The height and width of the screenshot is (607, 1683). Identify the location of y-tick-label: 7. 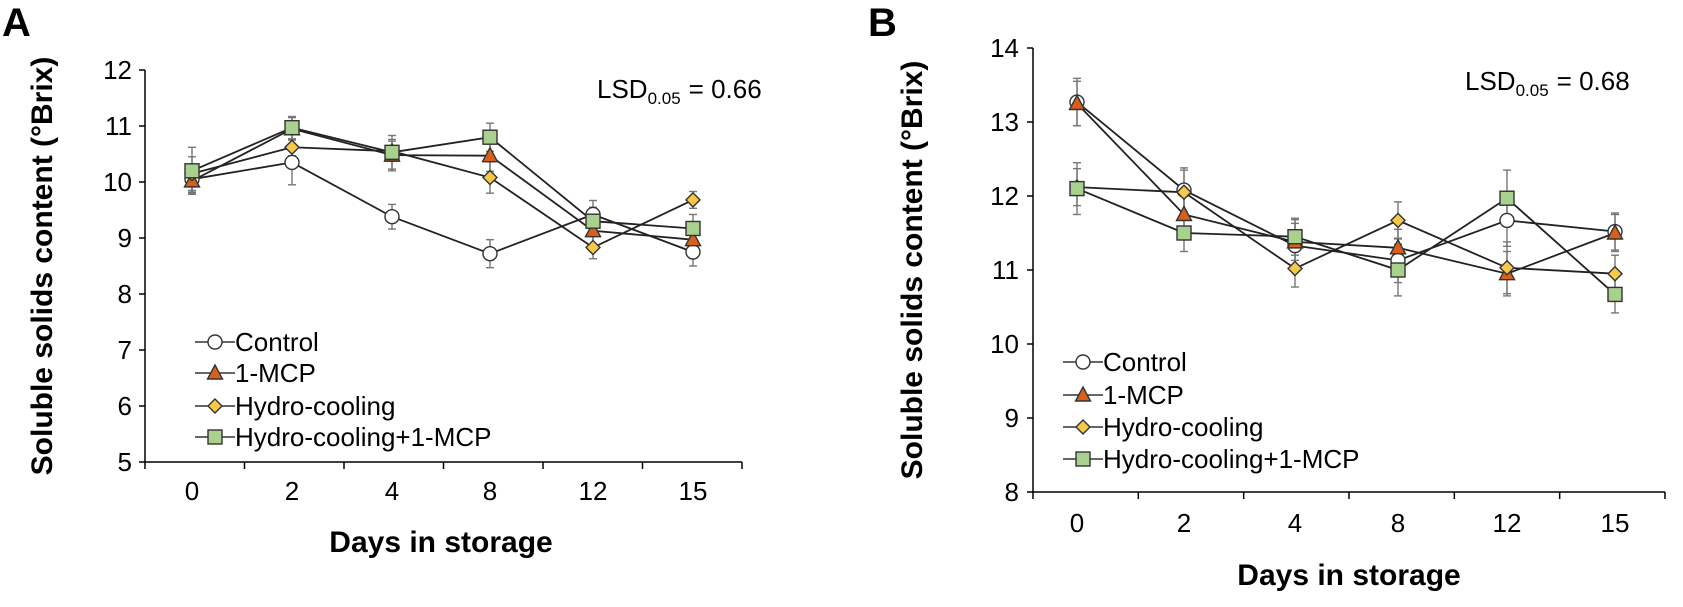
(125, 350).